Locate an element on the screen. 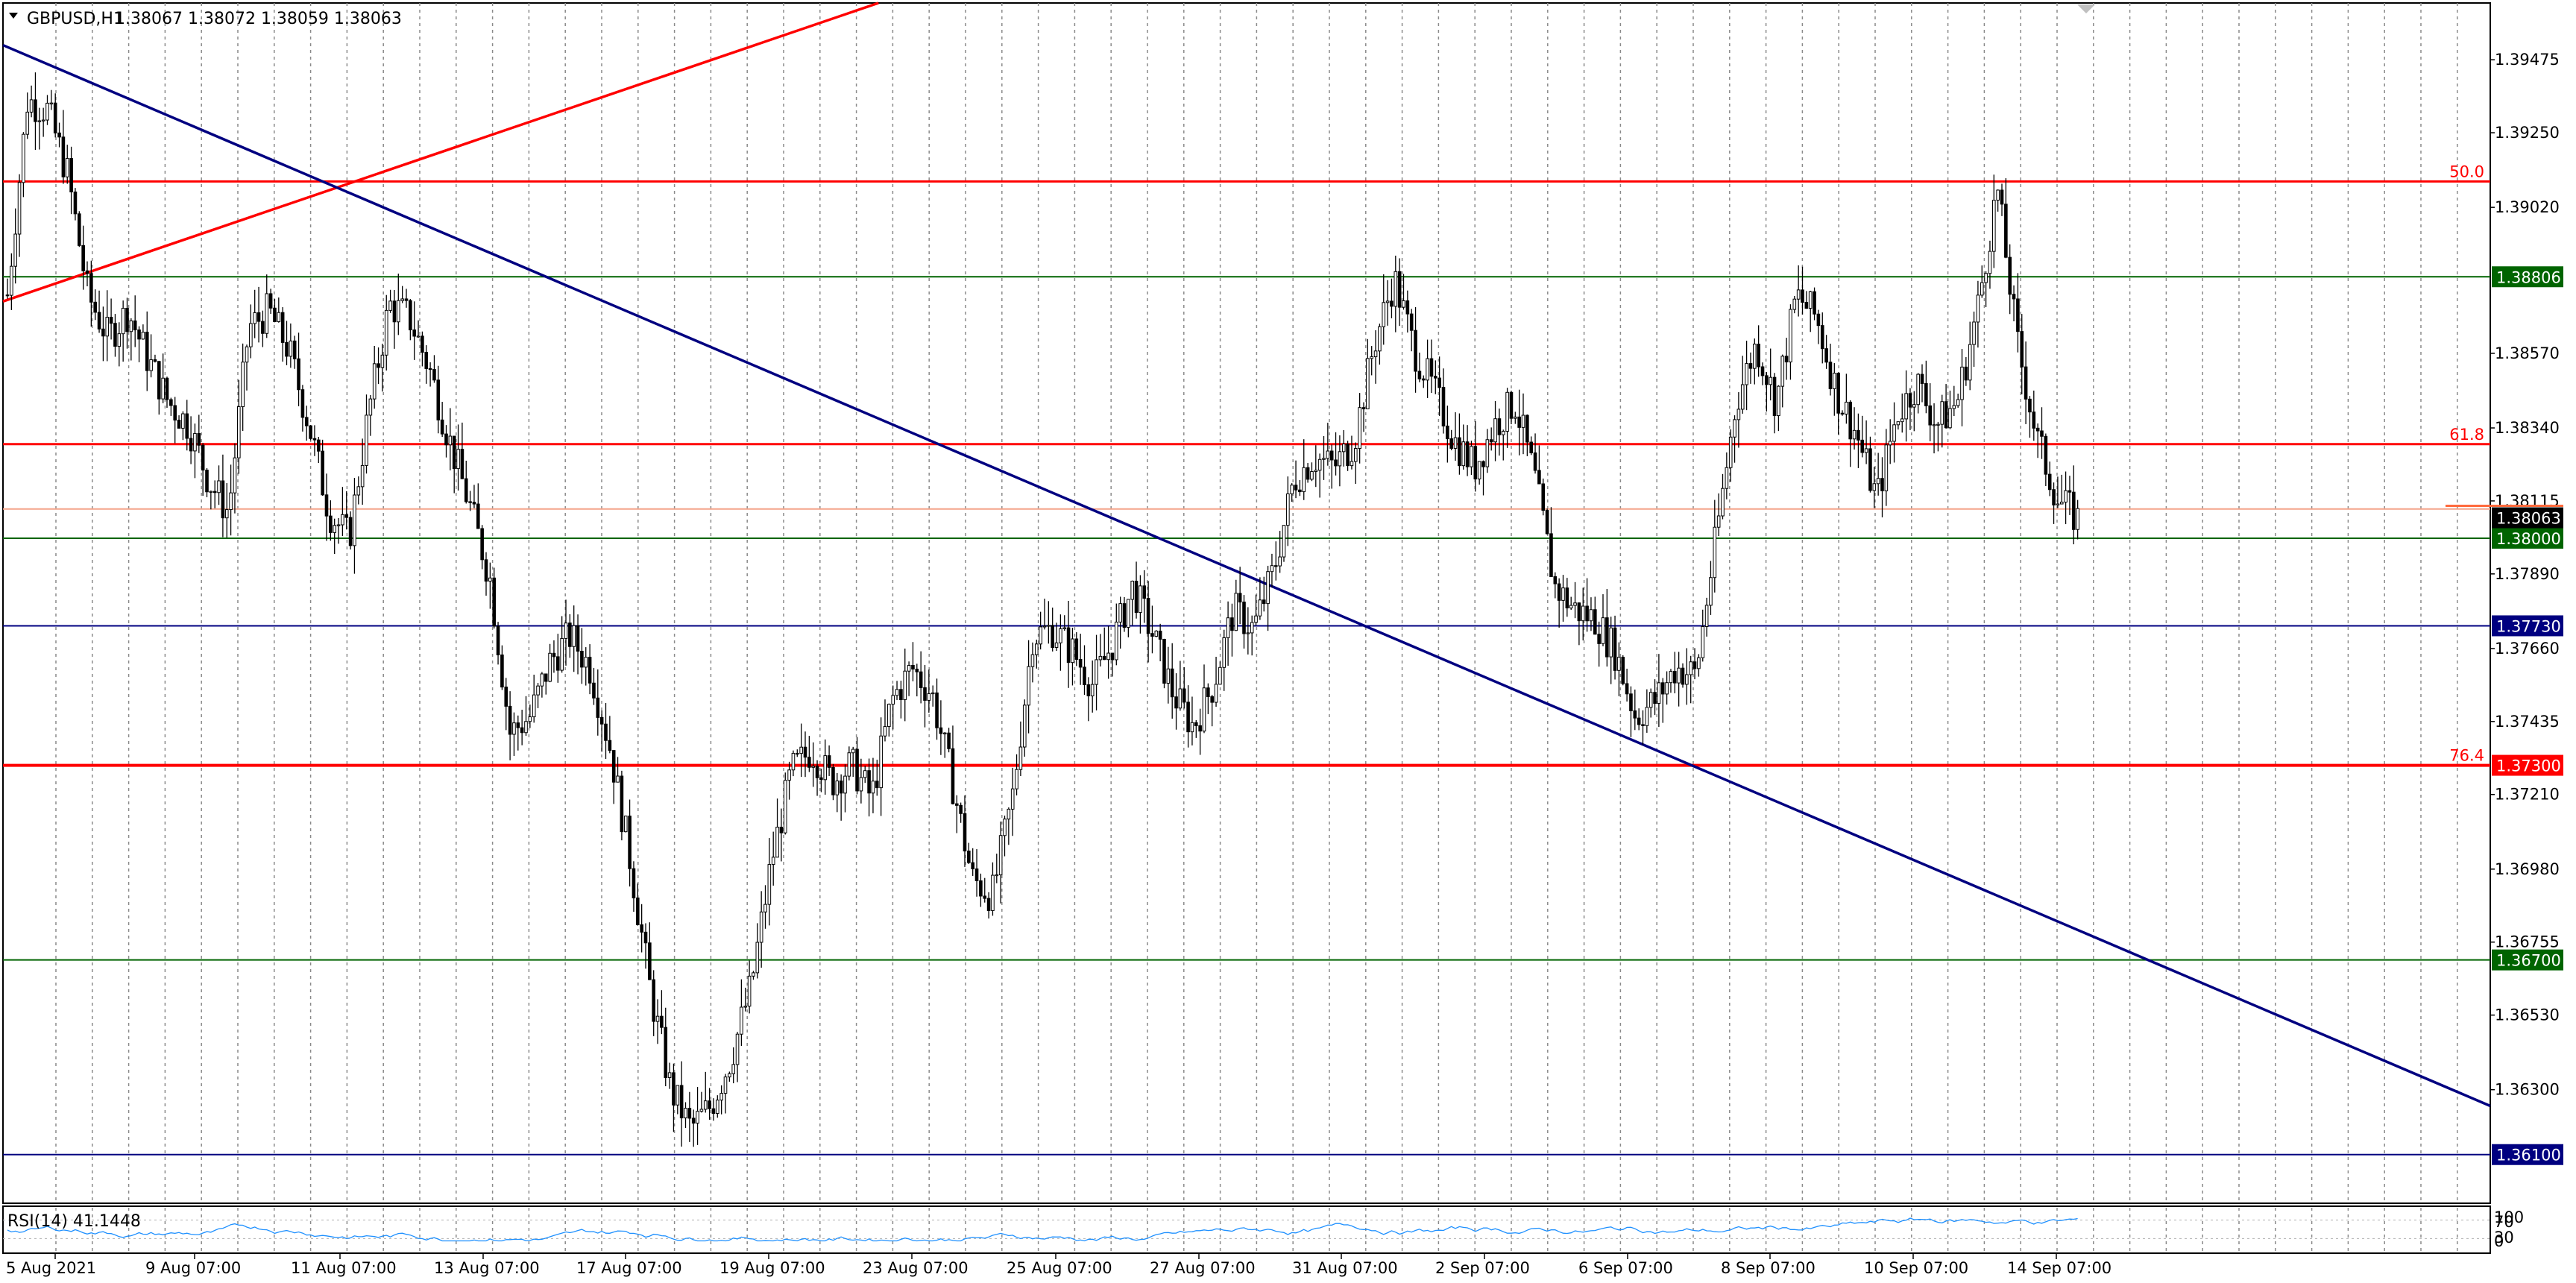 The height and width of the screenshot is (1283, 2576). price-tag-label: 1.36100 is located at coordinates (2528, 1155).